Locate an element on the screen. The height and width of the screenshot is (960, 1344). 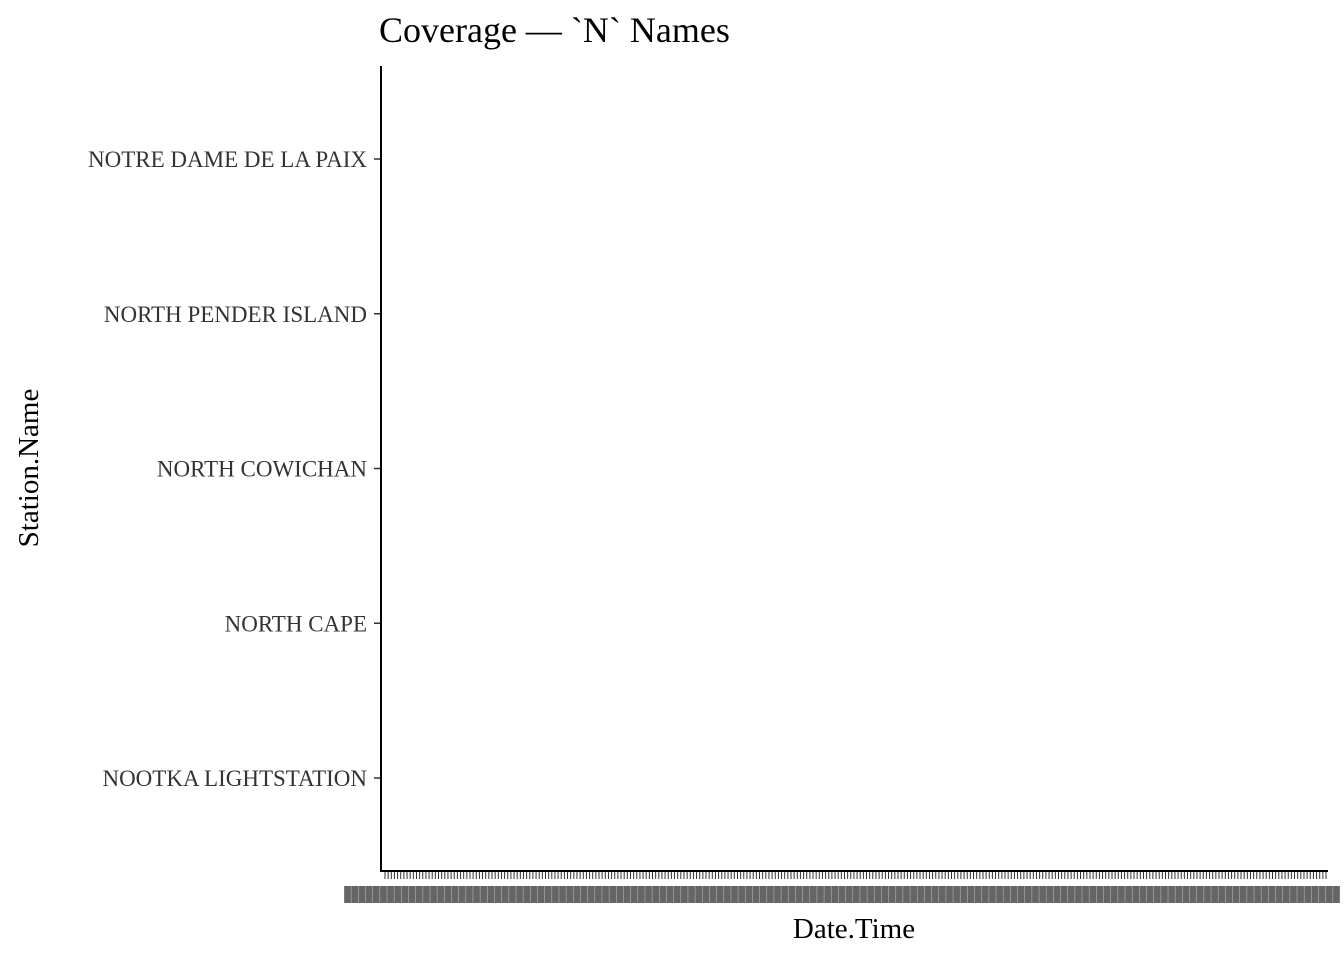
y-tick-label: NOOTKA LIGHTSTATION is located at coordinates (234, 778).